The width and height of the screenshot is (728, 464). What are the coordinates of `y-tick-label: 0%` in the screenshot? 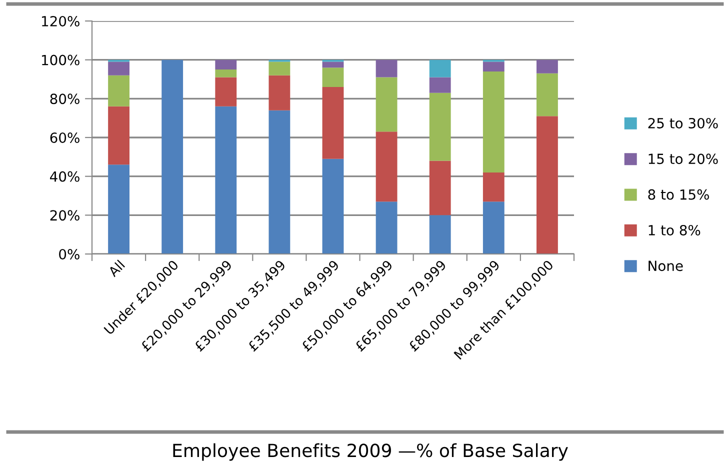 It's located at (69, 254).